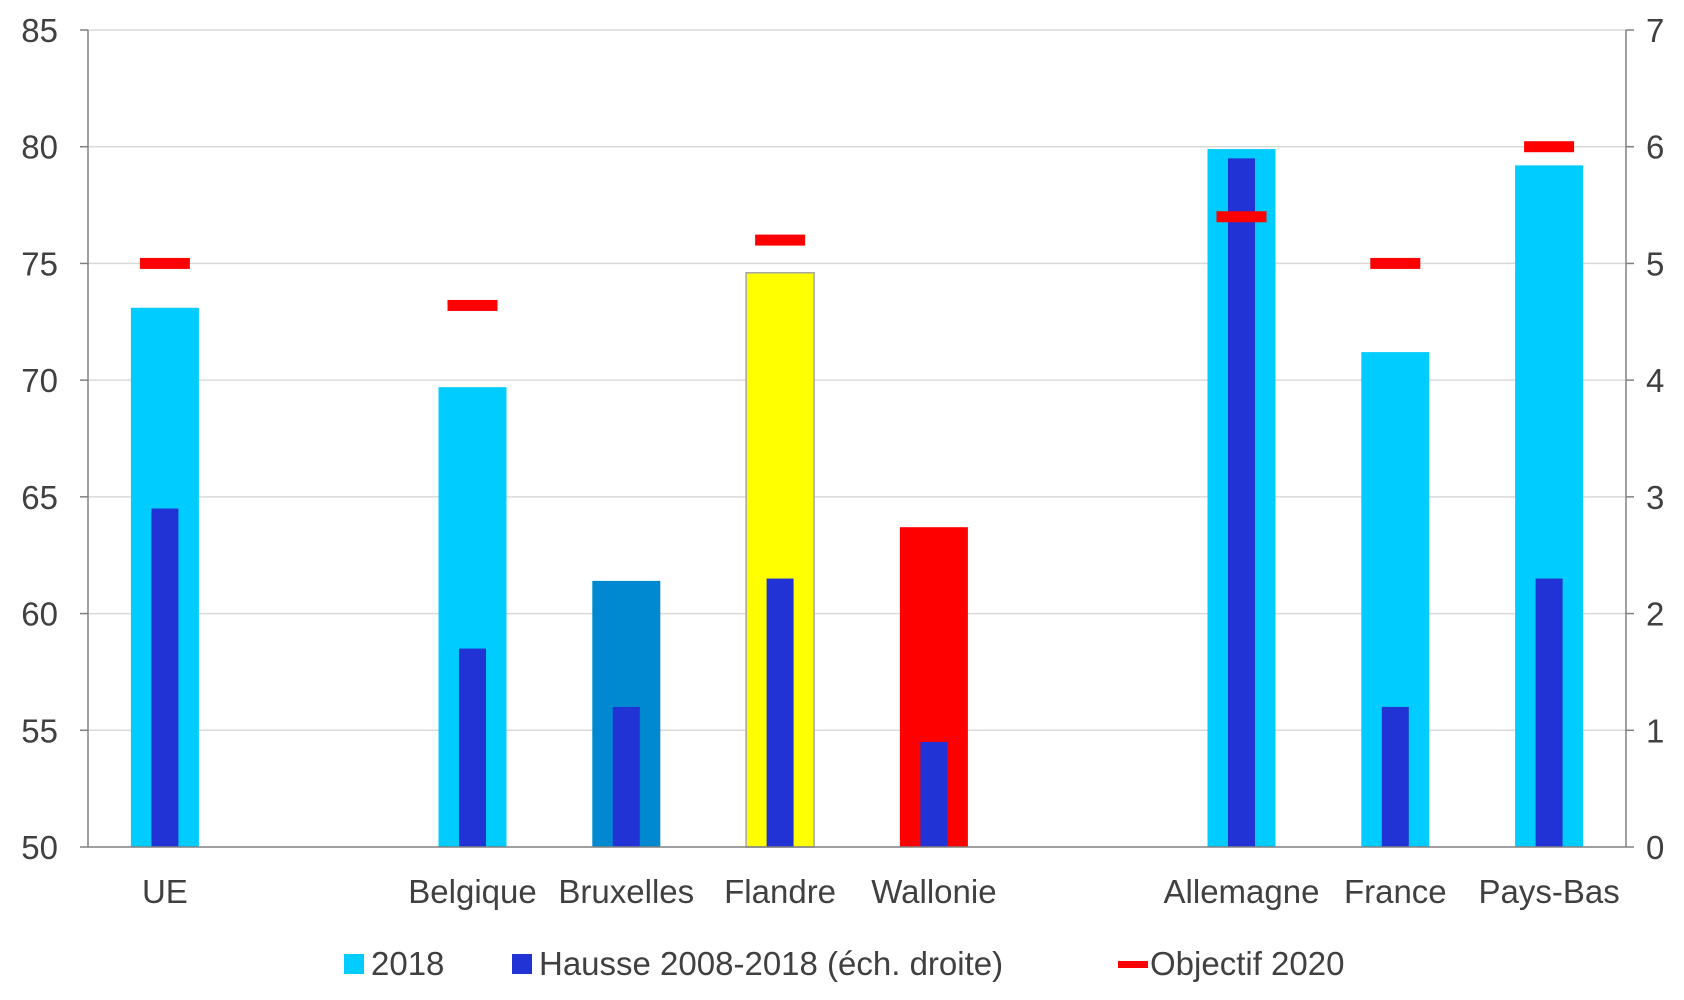 This screenshot has height=1000, width=1684. What do you see at coordinates (1247, 963) in the screenshot?
I see `legend-label-objective: Objectif 2020` at bounding box center [1247, 963].